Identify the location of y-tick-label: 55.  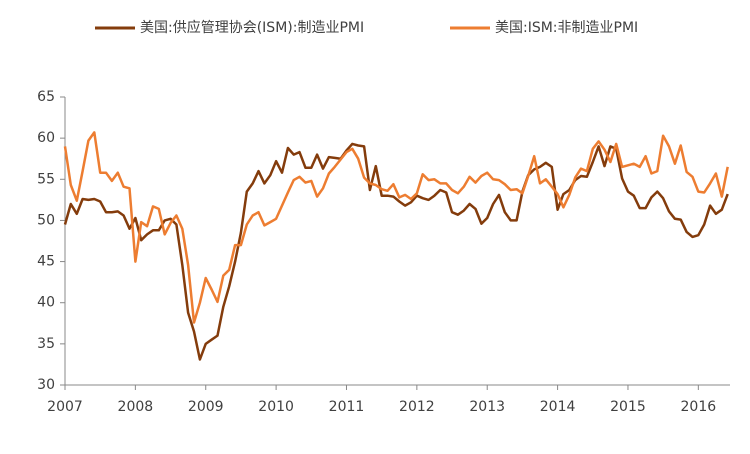
(46, 179).